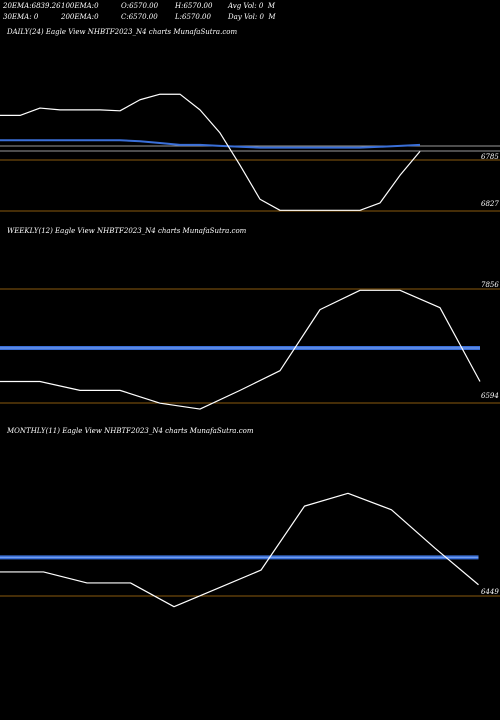 The height and width of the screenshot is (720, 500). I want to click on low-label: L:, so click(179, 17).